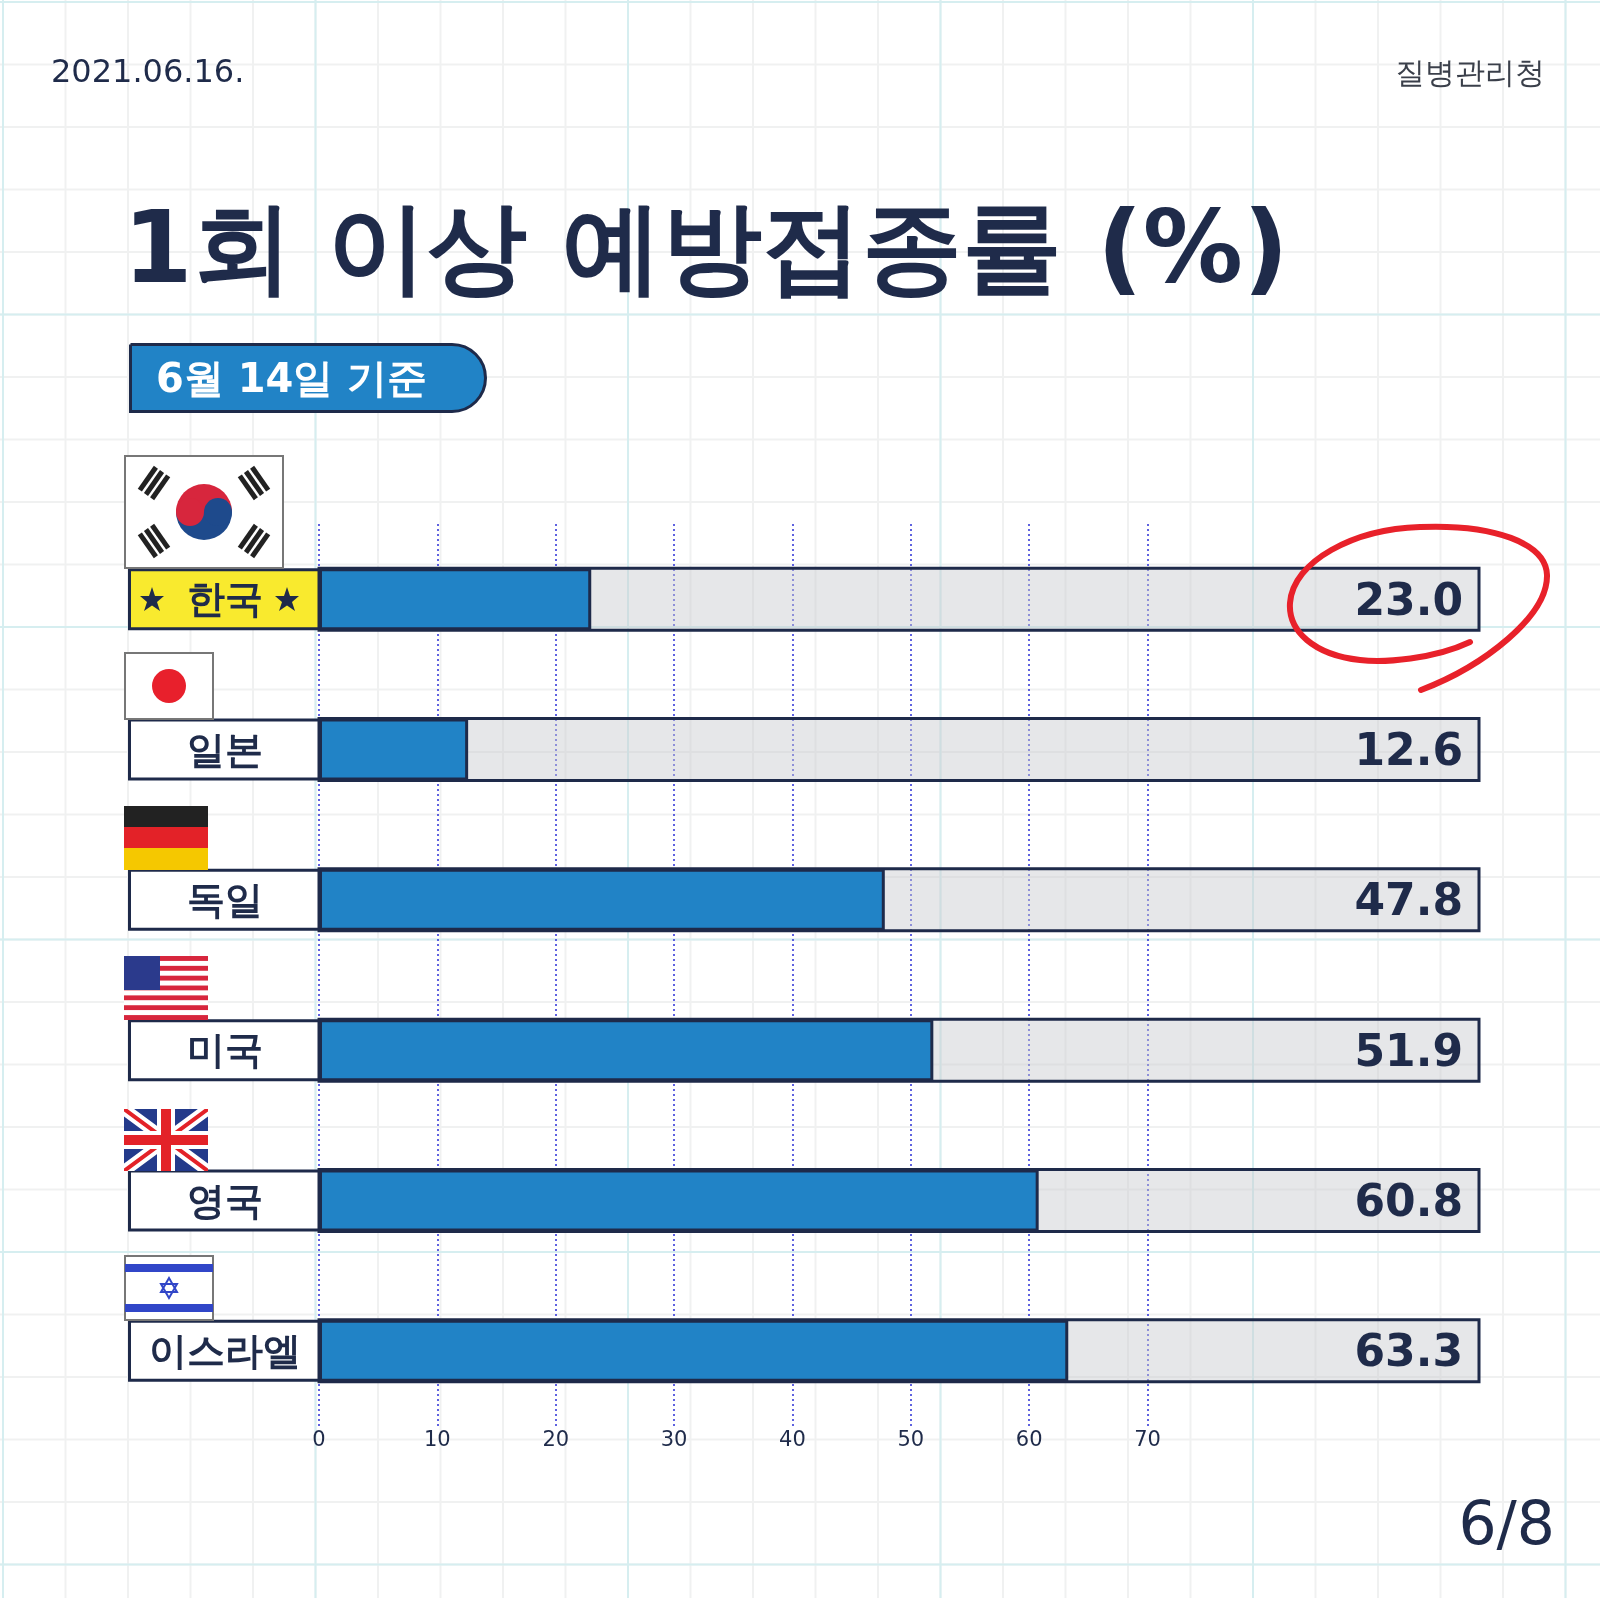 The image size is (1600, 1598). I want to click on data-label: 51.9, so click(1408, 1050).